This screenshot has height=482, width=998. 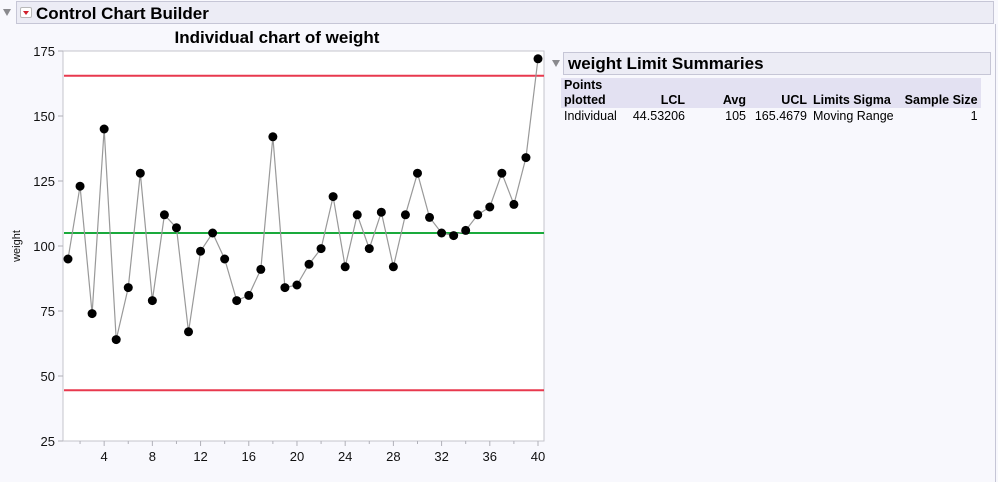 I want to click on cell-avg: 105, so click(x=735, y=116).